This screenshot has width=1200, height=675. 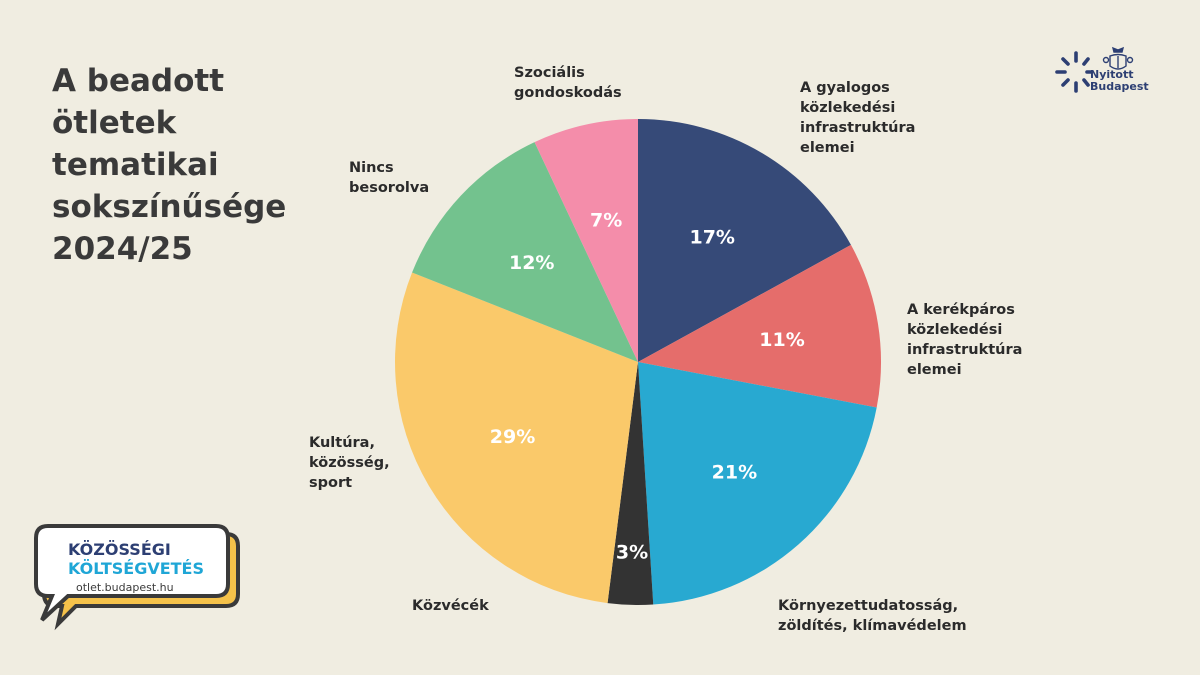 I want to click on slice-category-label: Nincs besorolva, so click(x=389, y=178).